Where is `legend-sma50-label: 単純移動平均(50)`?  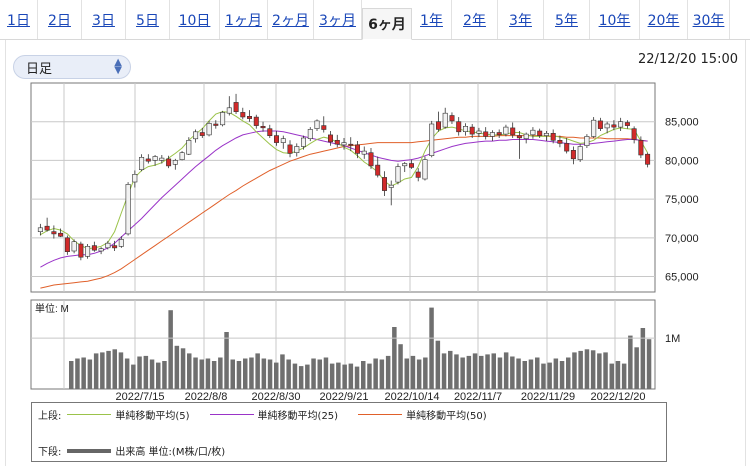 legend-sma50-label: 単純移動平均(50) is located at coordinates (446, 416).